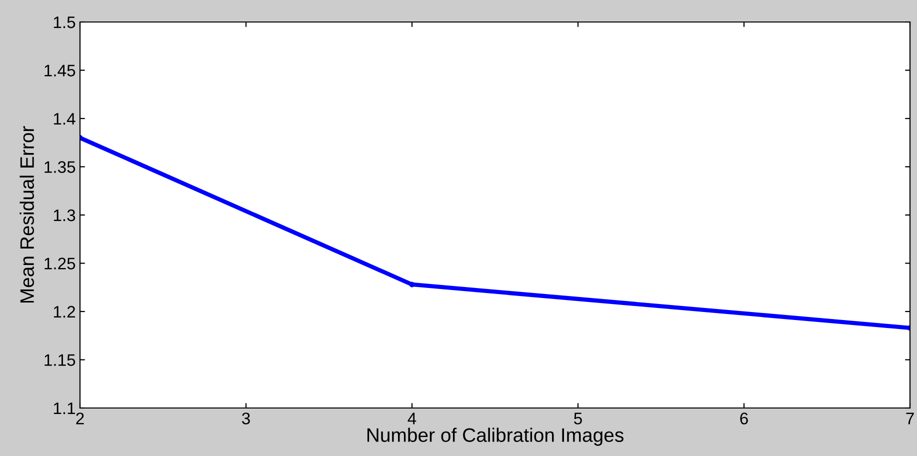 The height and width of the screenshot is (456, 917). What do you see at coordinates (65, 408) in the screenshot?
I see `y-tick-label: 1.1` at bounding box center [65, 408].